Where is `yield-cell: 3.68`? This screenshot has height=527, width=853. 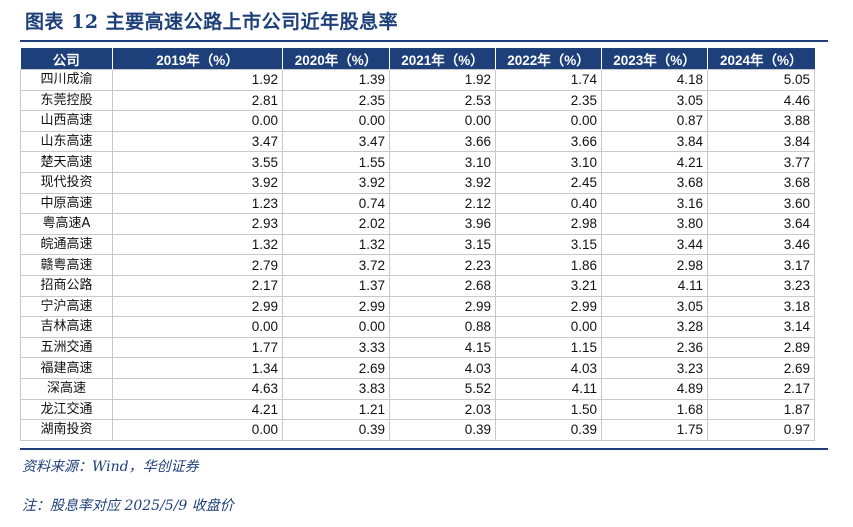
yield-cell: 3.68 is located at coordinates (654, 182).